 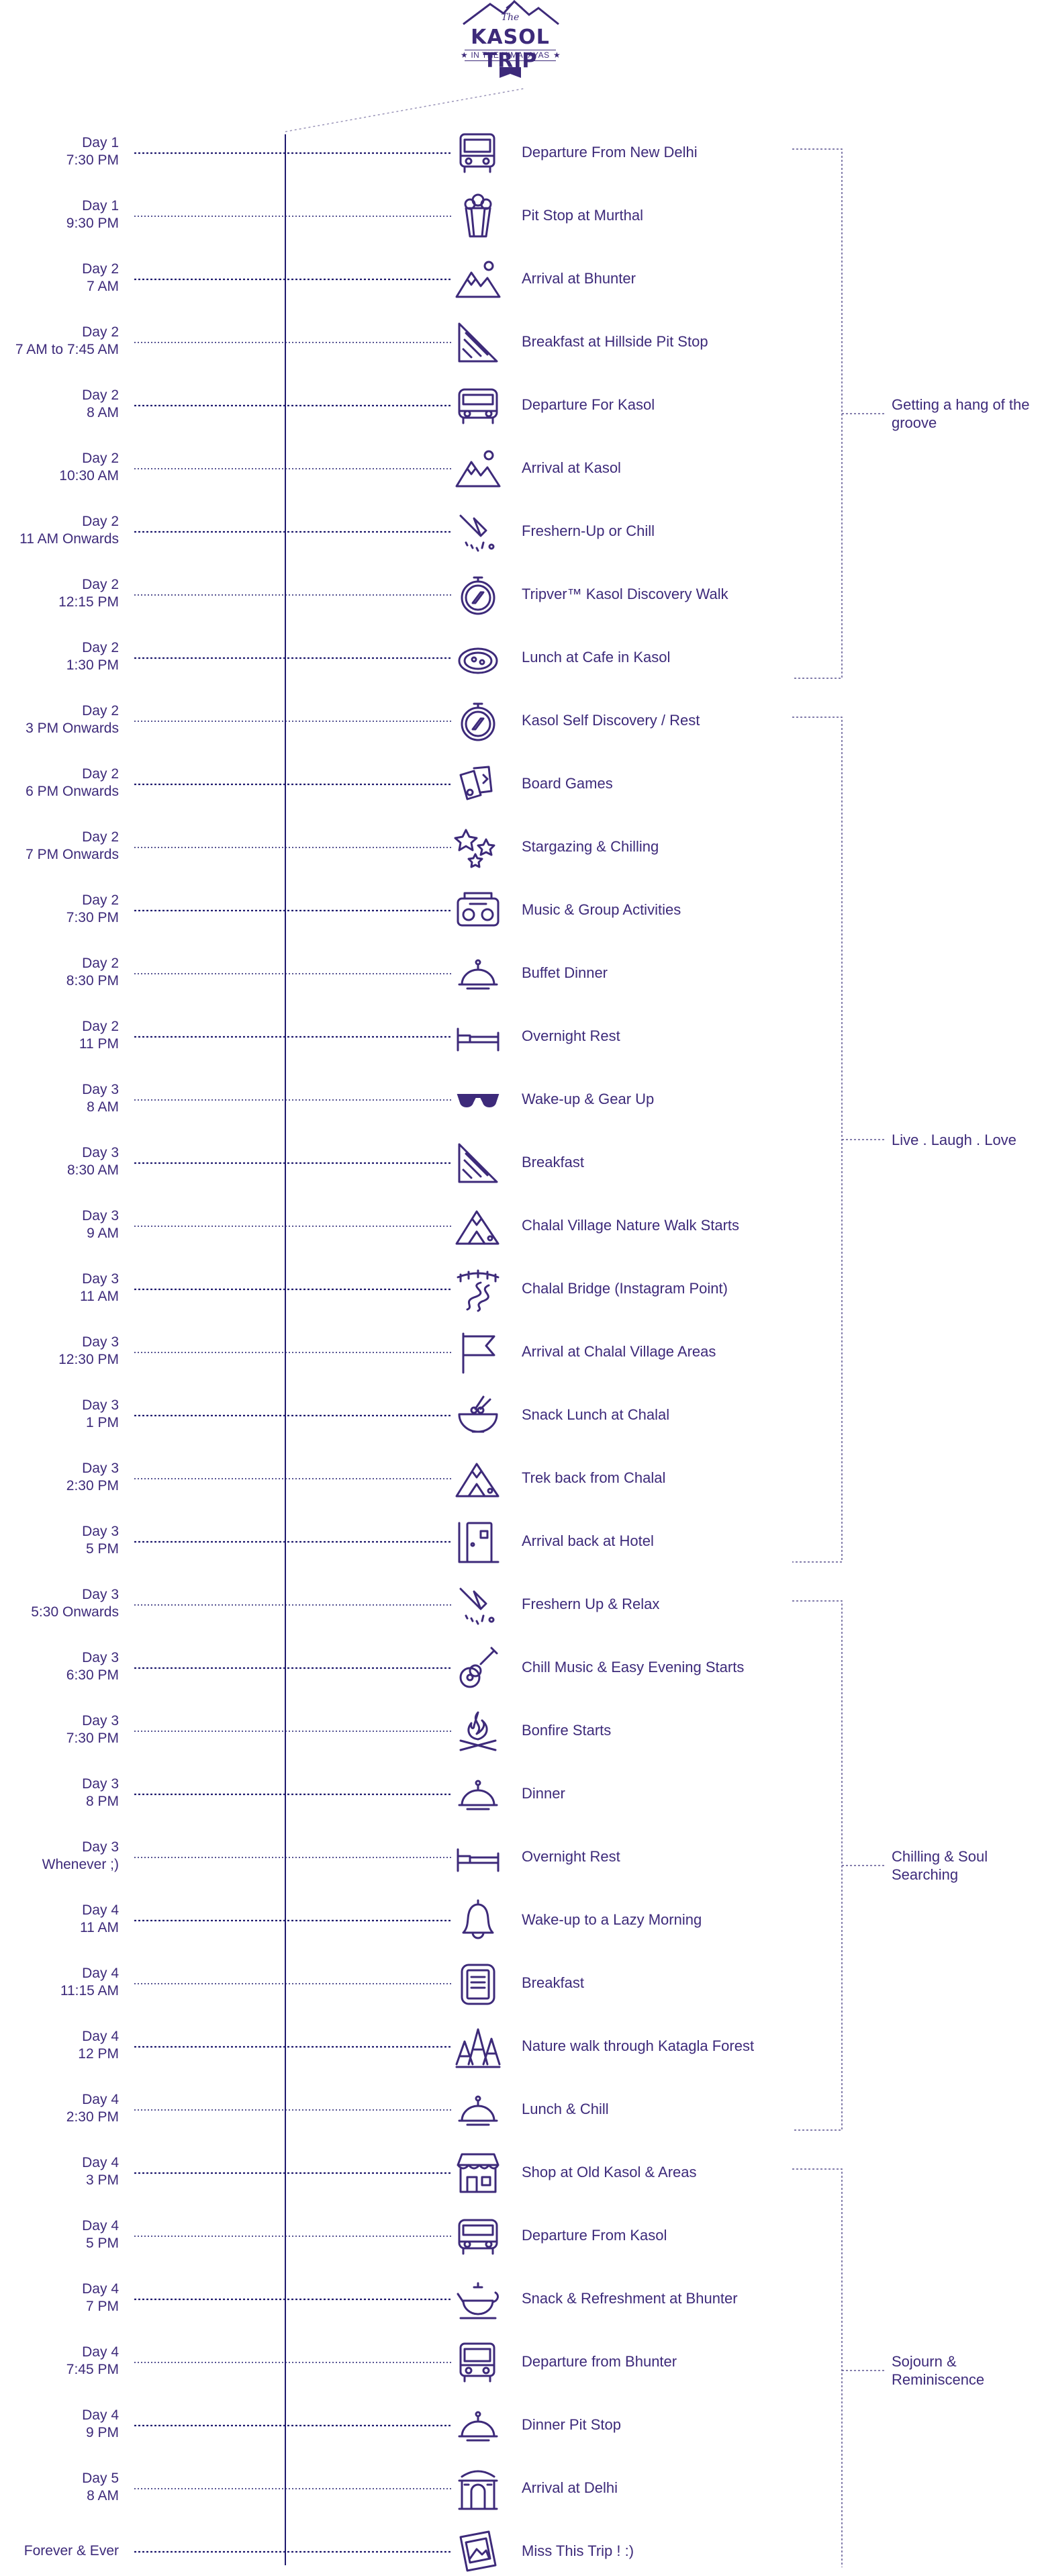 I want to click on shop-icon, so click(x=478, y=2173).